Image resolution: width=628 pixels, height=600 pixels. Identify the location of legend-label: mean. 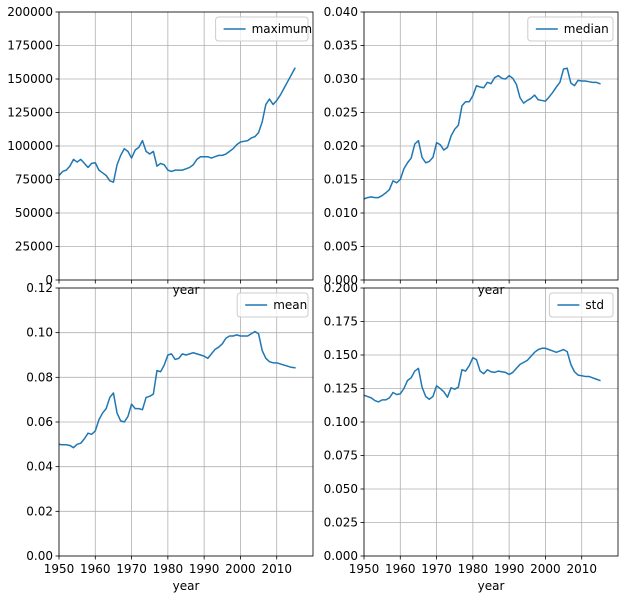
(290, 305).